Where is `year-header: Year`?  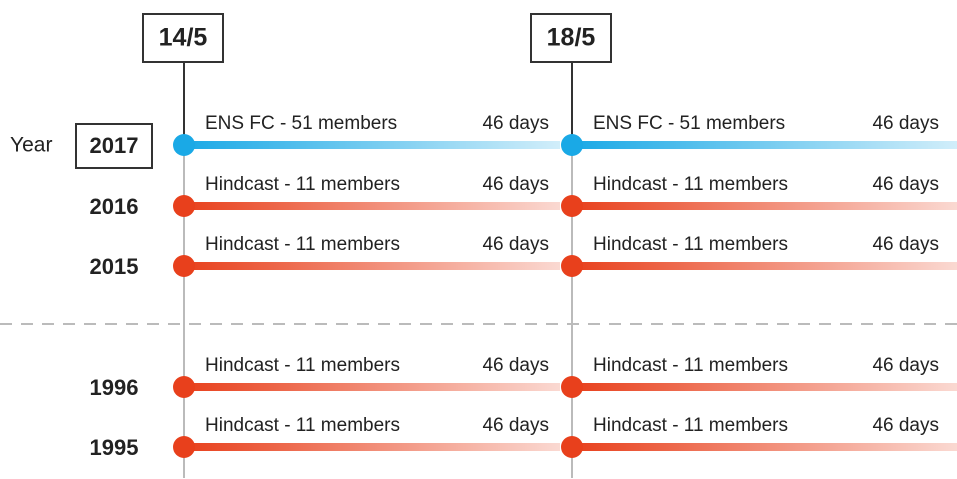 year-header: Year is located at coordinates (31, 145).